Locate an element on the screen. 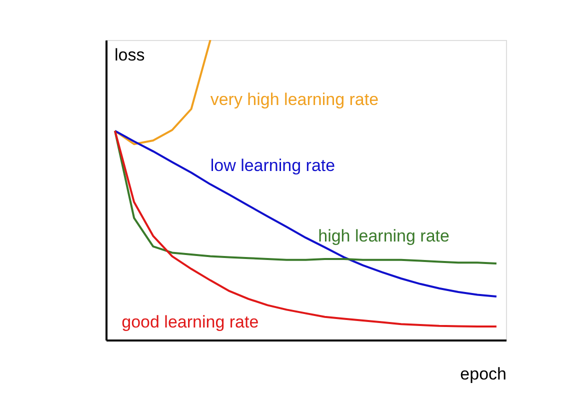  series-label: low learning rate is located at coordinates (273, 165).